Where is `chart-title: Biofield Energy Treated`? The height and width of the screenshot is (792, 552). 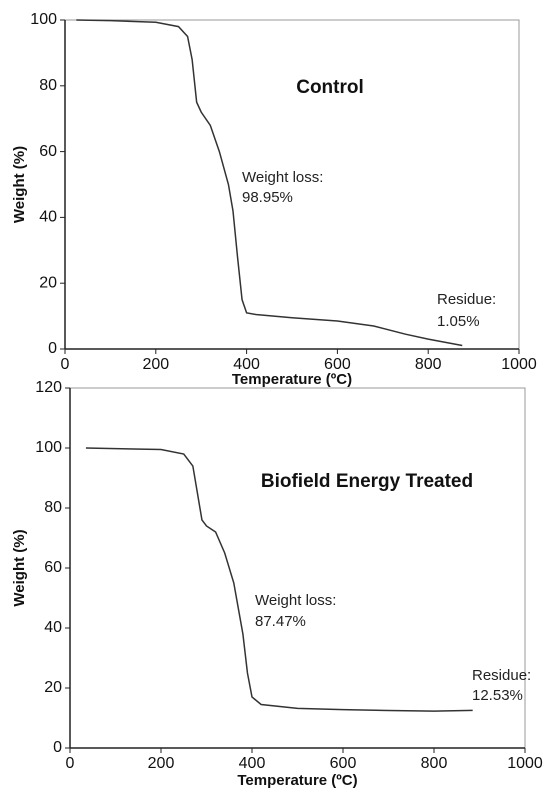 chart-title: Biofield Energy Treated is located at coordinates (367, 481).